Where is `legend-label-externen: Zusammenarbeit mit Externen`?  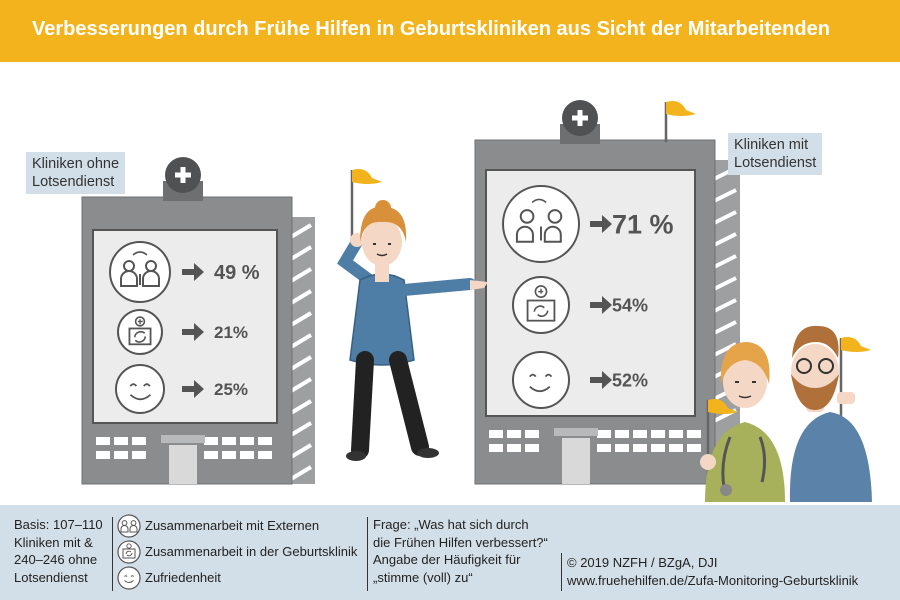 legend-label-externen: Zusammenarbeit mit Externen is located at coordinates (232, 526).